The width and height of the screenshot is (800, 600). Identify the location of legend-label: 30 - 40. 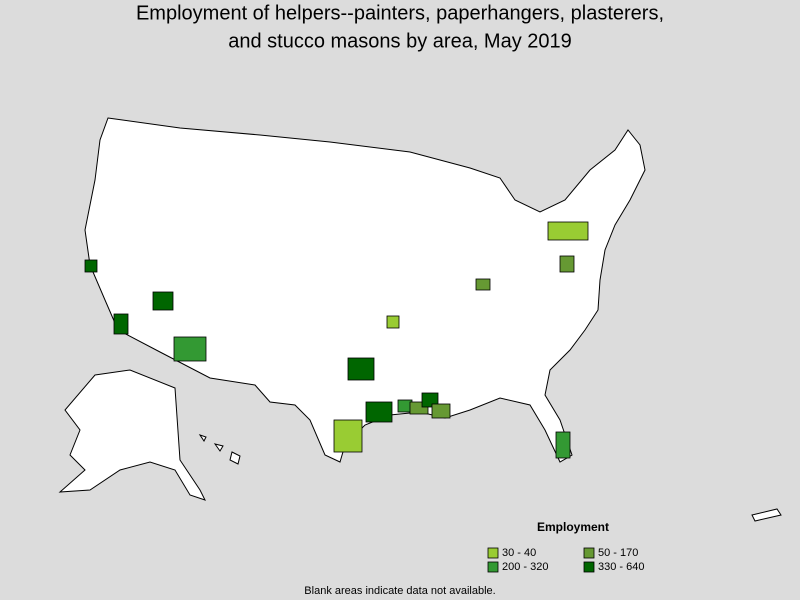
(519, 553).